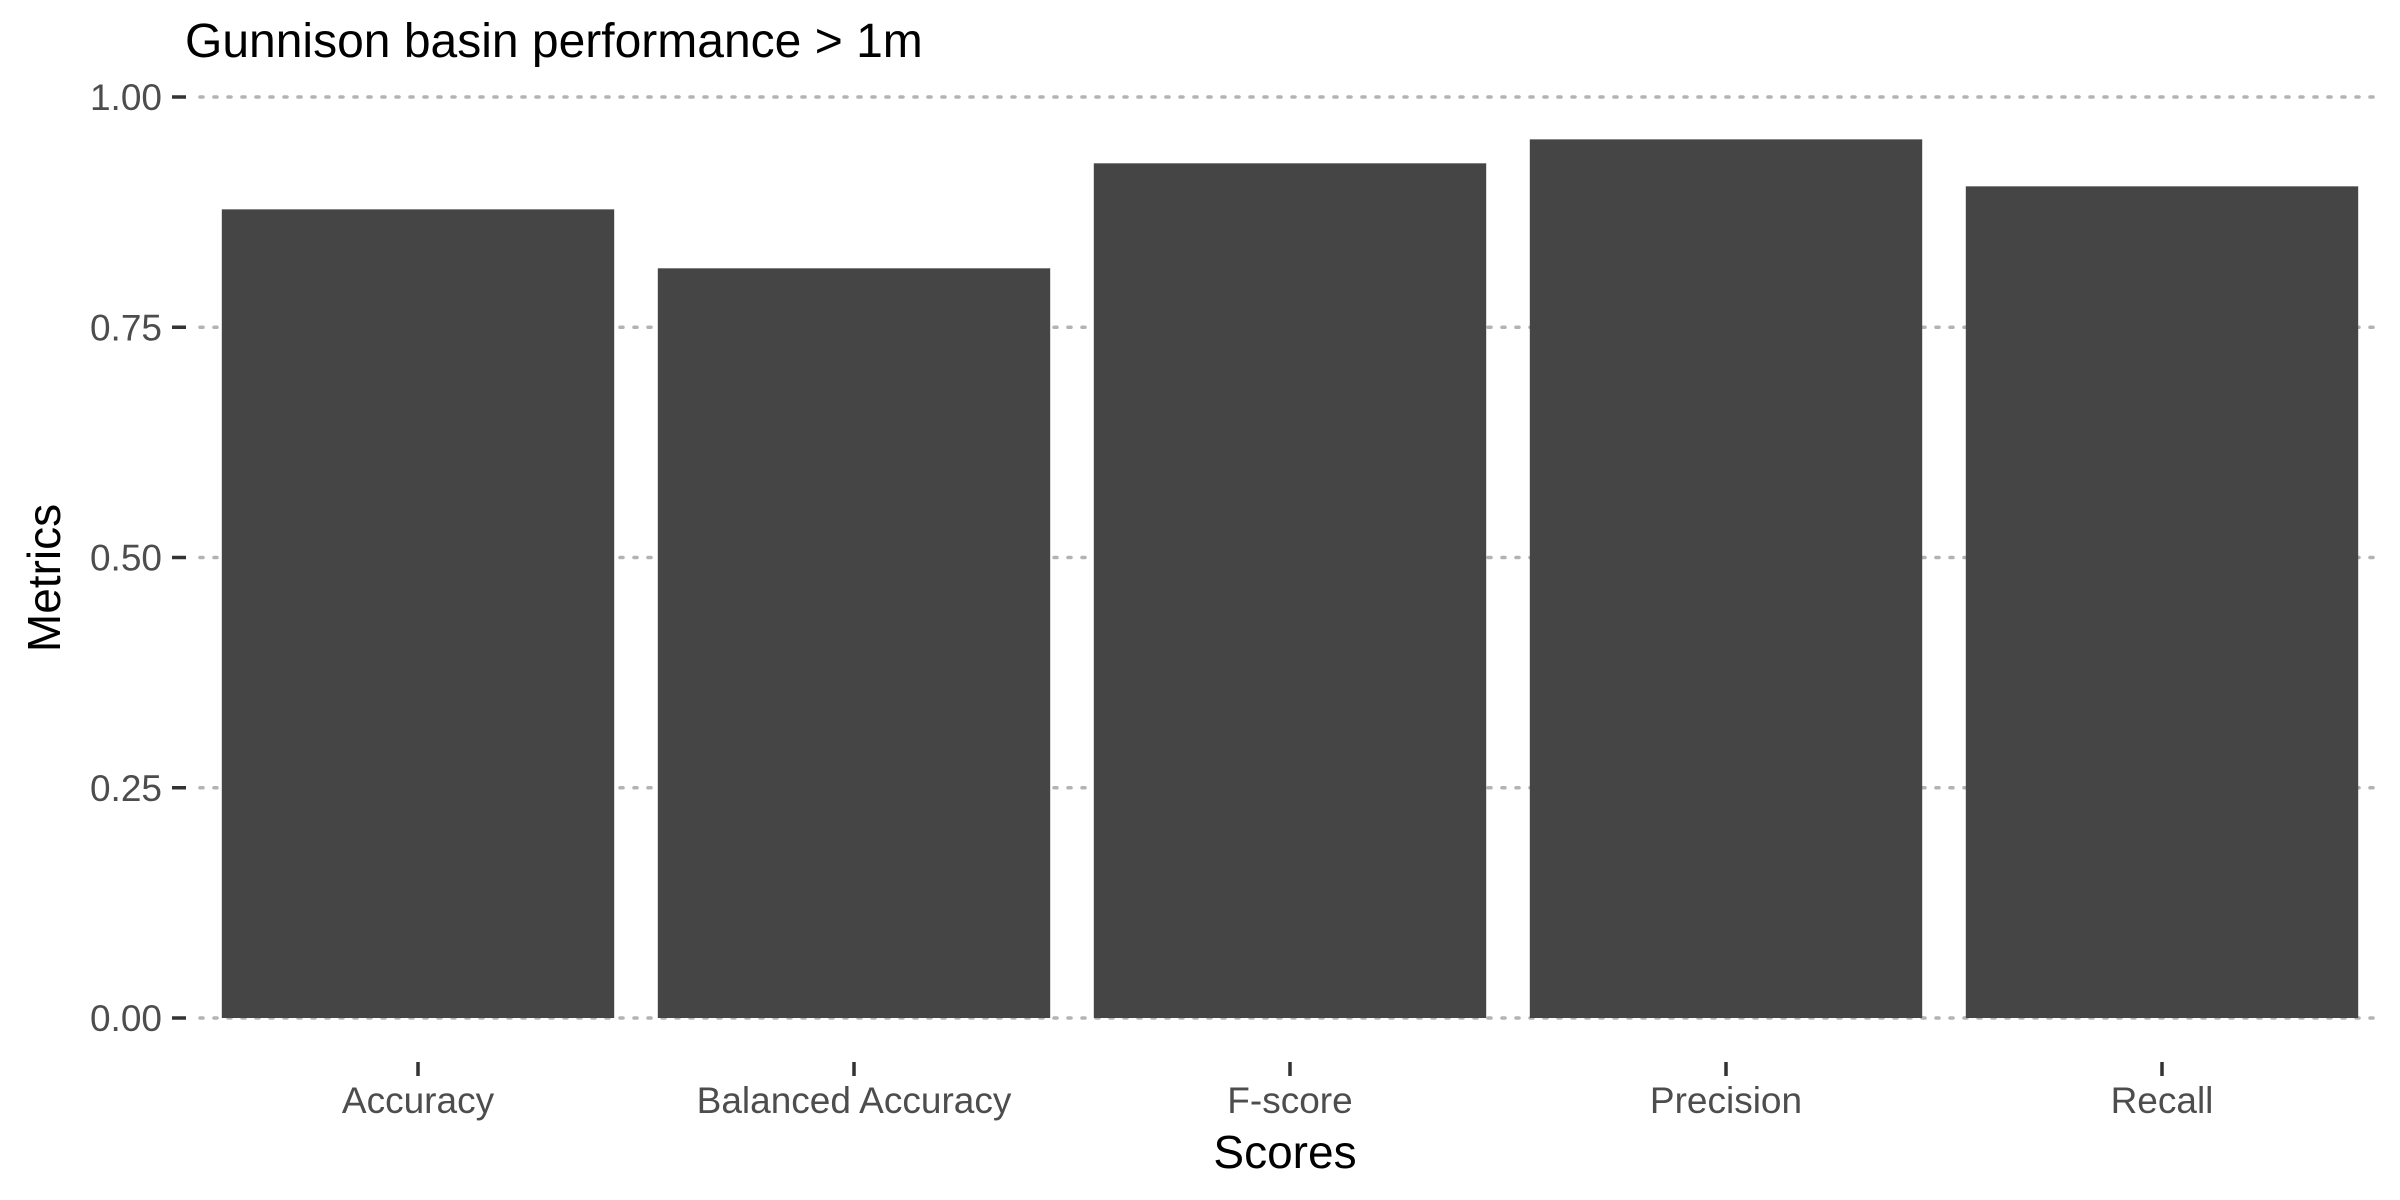 The height and width of the screenshot is (1200, 2400). I want to click on x-tick-label: Recall, so click(2162, 1100).